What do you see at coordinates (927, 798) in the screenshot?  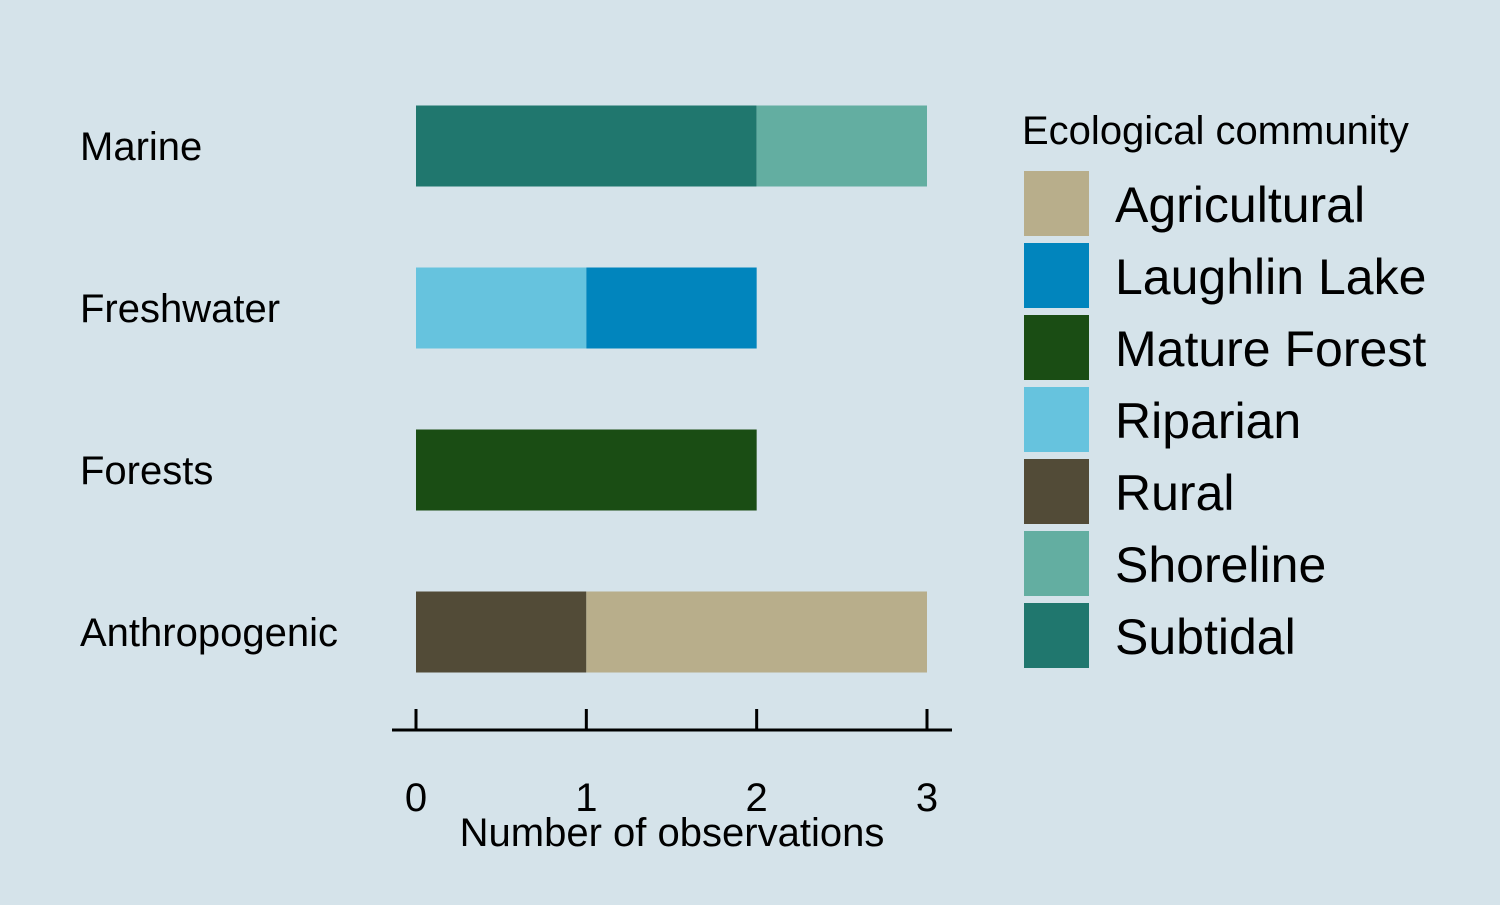 I see `x-tick-label-3: 3` at bounding box center [927, 798].